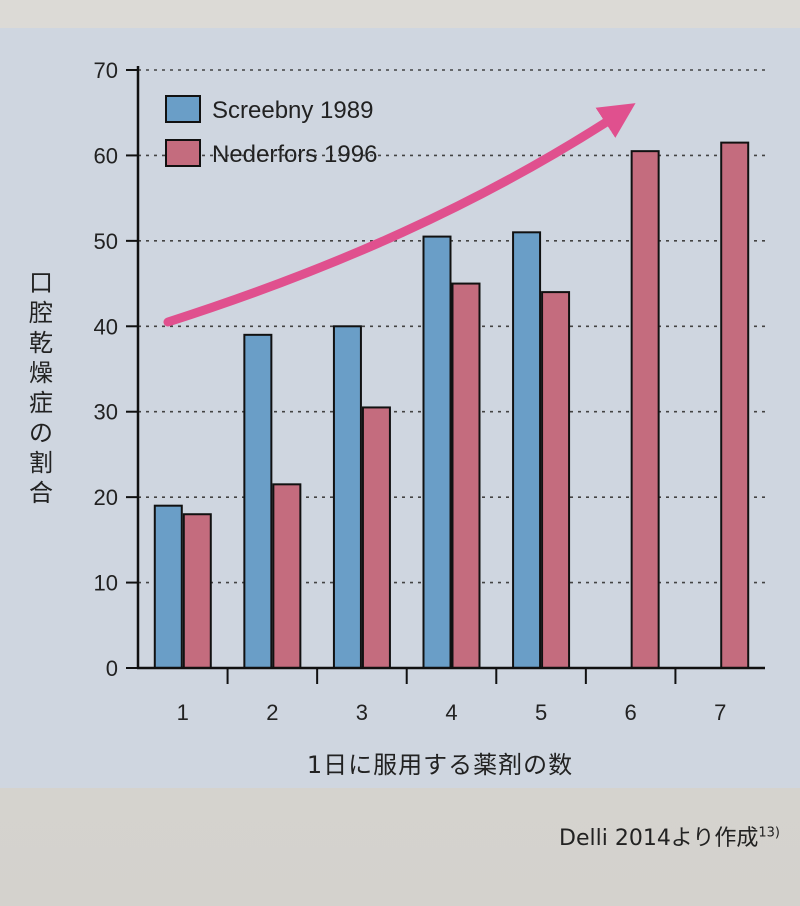 The width and height of the screenshot is (800, 906). What do you see at coordinates (106, 241) in the screenshot?
I see `y-tick-label-50: 50` at bounding box center [106, 241].